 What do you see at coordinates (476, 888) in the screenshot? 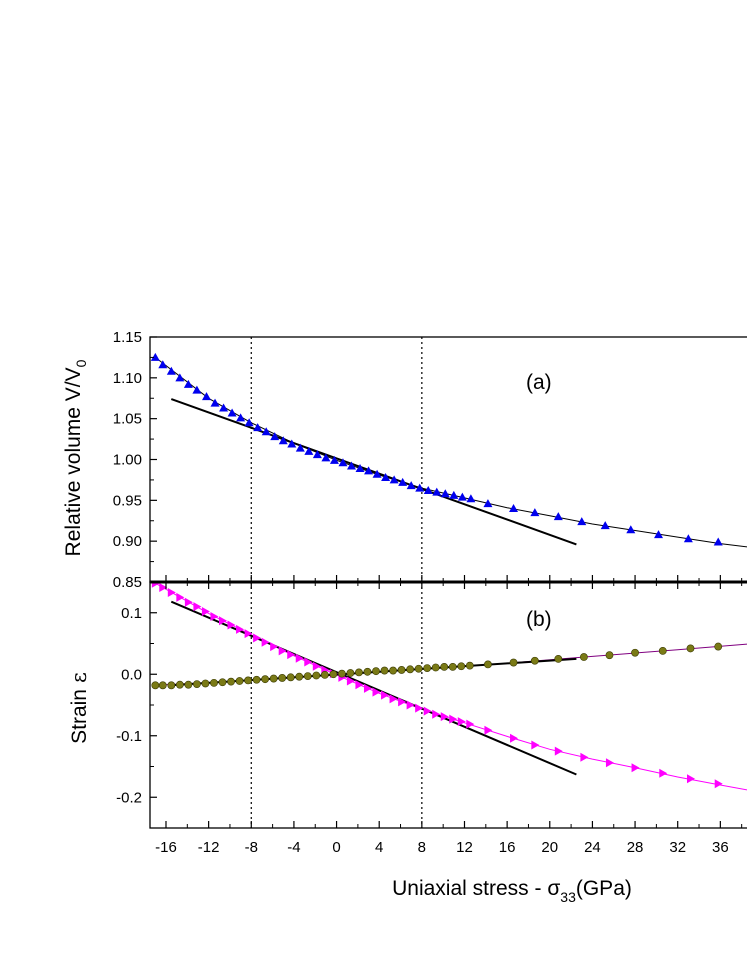
I see `x-axis-title-main: Uniaxial stress - σ` at bounding box center [476, 888].